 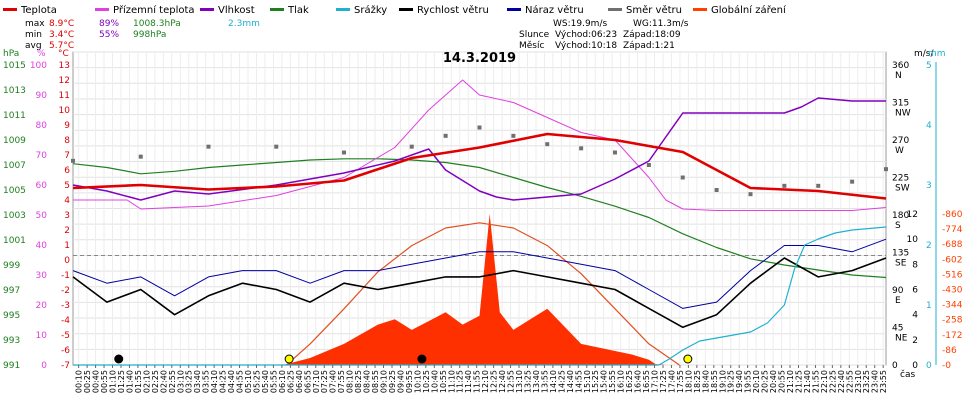 What do you see at coordinates (65, 291) in the screenshot?
I see `degc-tick: -2` at bounding box center [65, 291].